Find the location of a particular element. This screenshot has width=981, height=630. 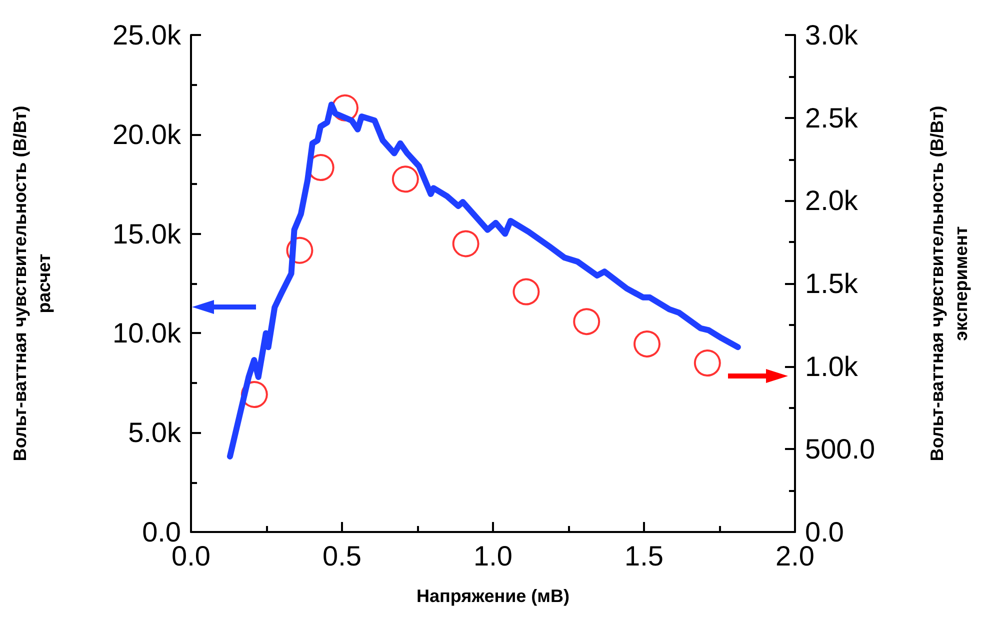

y-axis-title: Вольт-ваттная чувствительность (В/Вт) расчет is located at coordinates (32, 284).